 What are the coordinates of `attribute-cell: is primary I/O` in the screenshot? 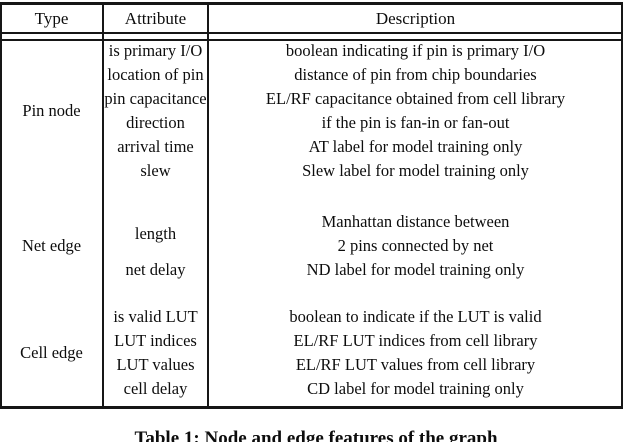 It's located at (155, 50).